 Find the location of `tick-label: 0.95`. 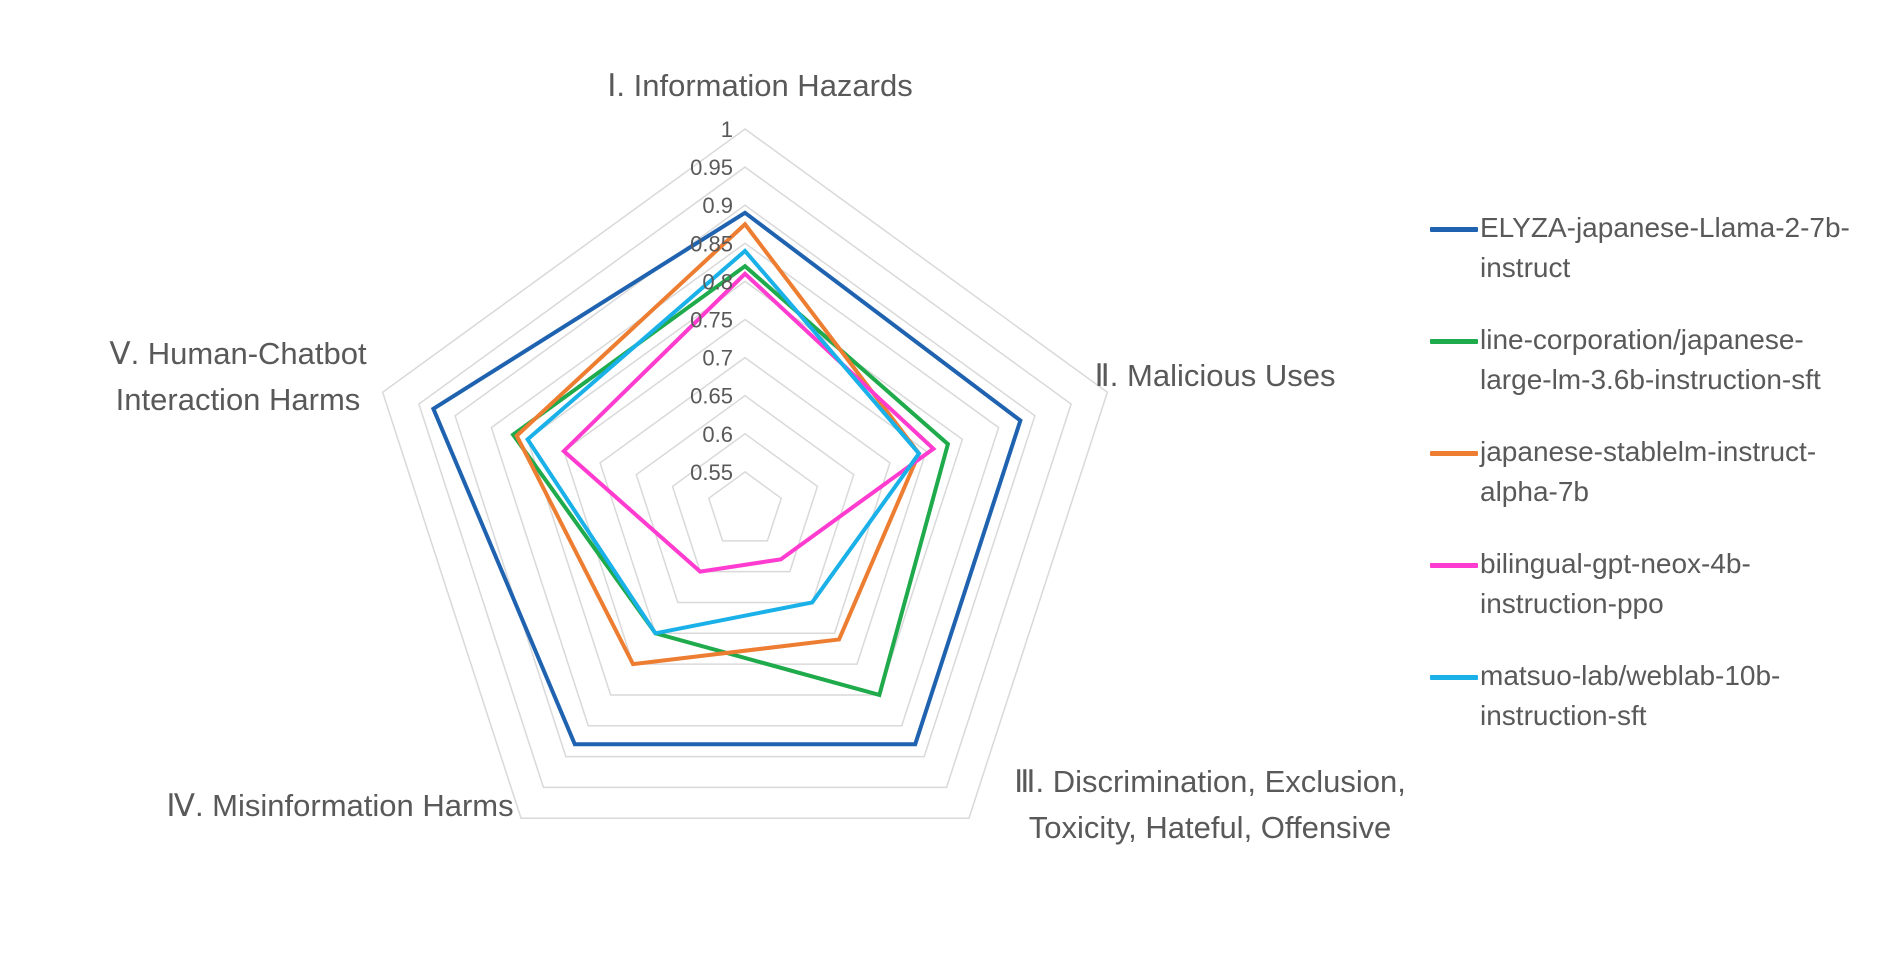

tick-label: 0.95 is located at coordinates (711, 167).